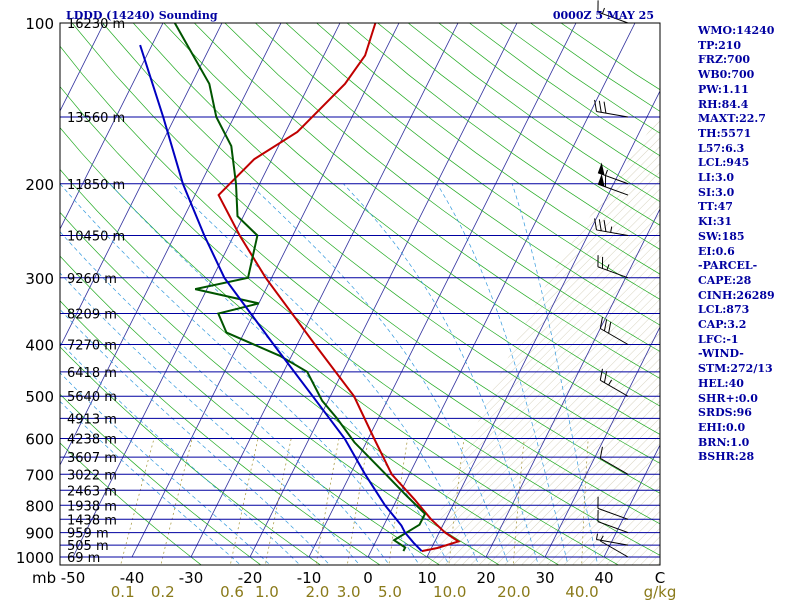  Describe the element at coordinates (92, 520) in the screenshot. I see `height-label: 1438 m` at that location.